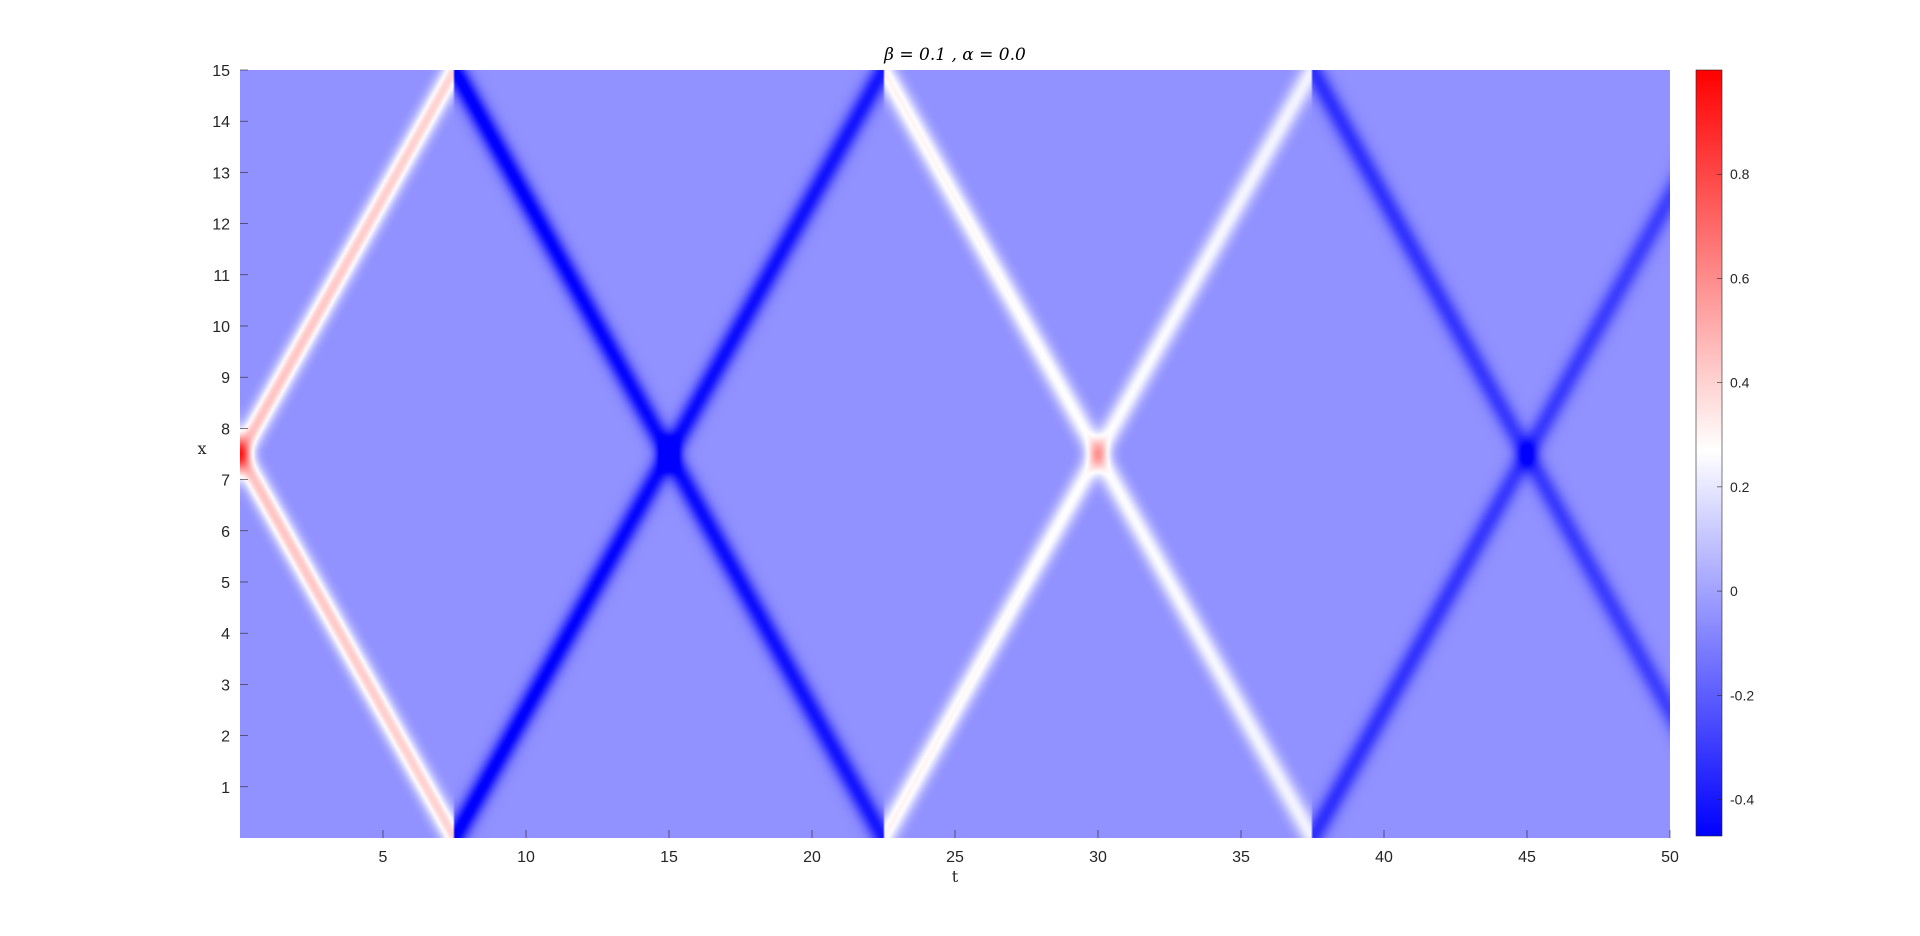 Image resolution: width=1920 pixels, height=936 pixels. I want to click on x-tick-label: 15, so click(669, 857).